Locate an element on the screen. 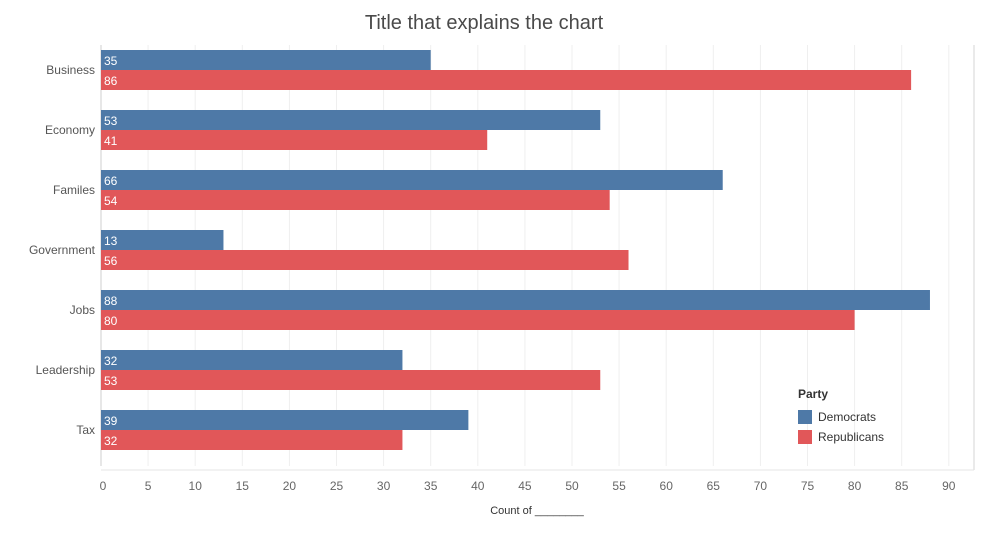 The height and width of the screenshot is (539, 984). bar-democrats-business is located at coordinates (266, 60).